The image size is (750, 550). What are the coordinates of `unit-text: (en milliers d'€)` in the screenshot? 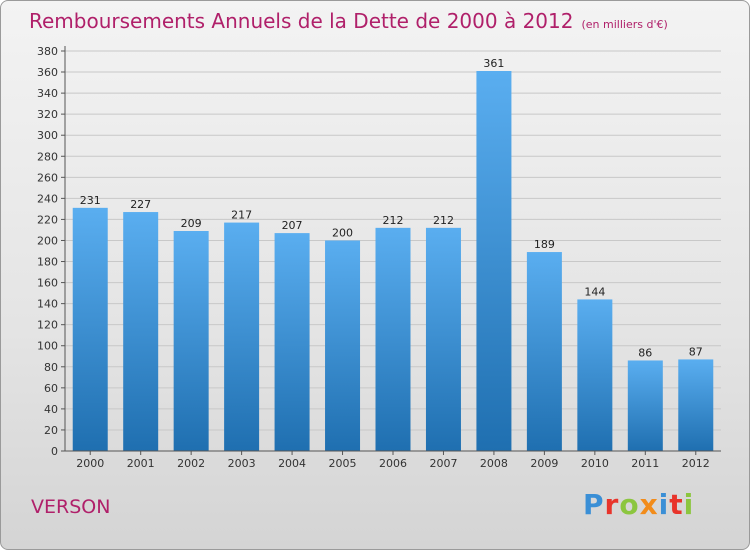 It's located at (624, 24).